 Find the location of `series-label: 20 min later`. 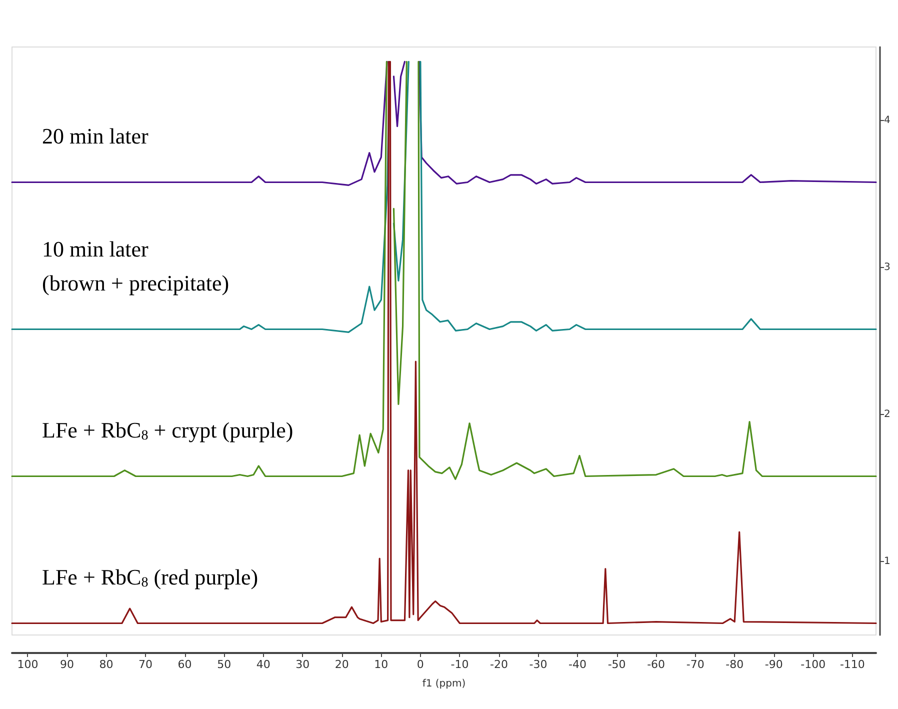

series-label: 20 min later is located at coordinates (95, 135).